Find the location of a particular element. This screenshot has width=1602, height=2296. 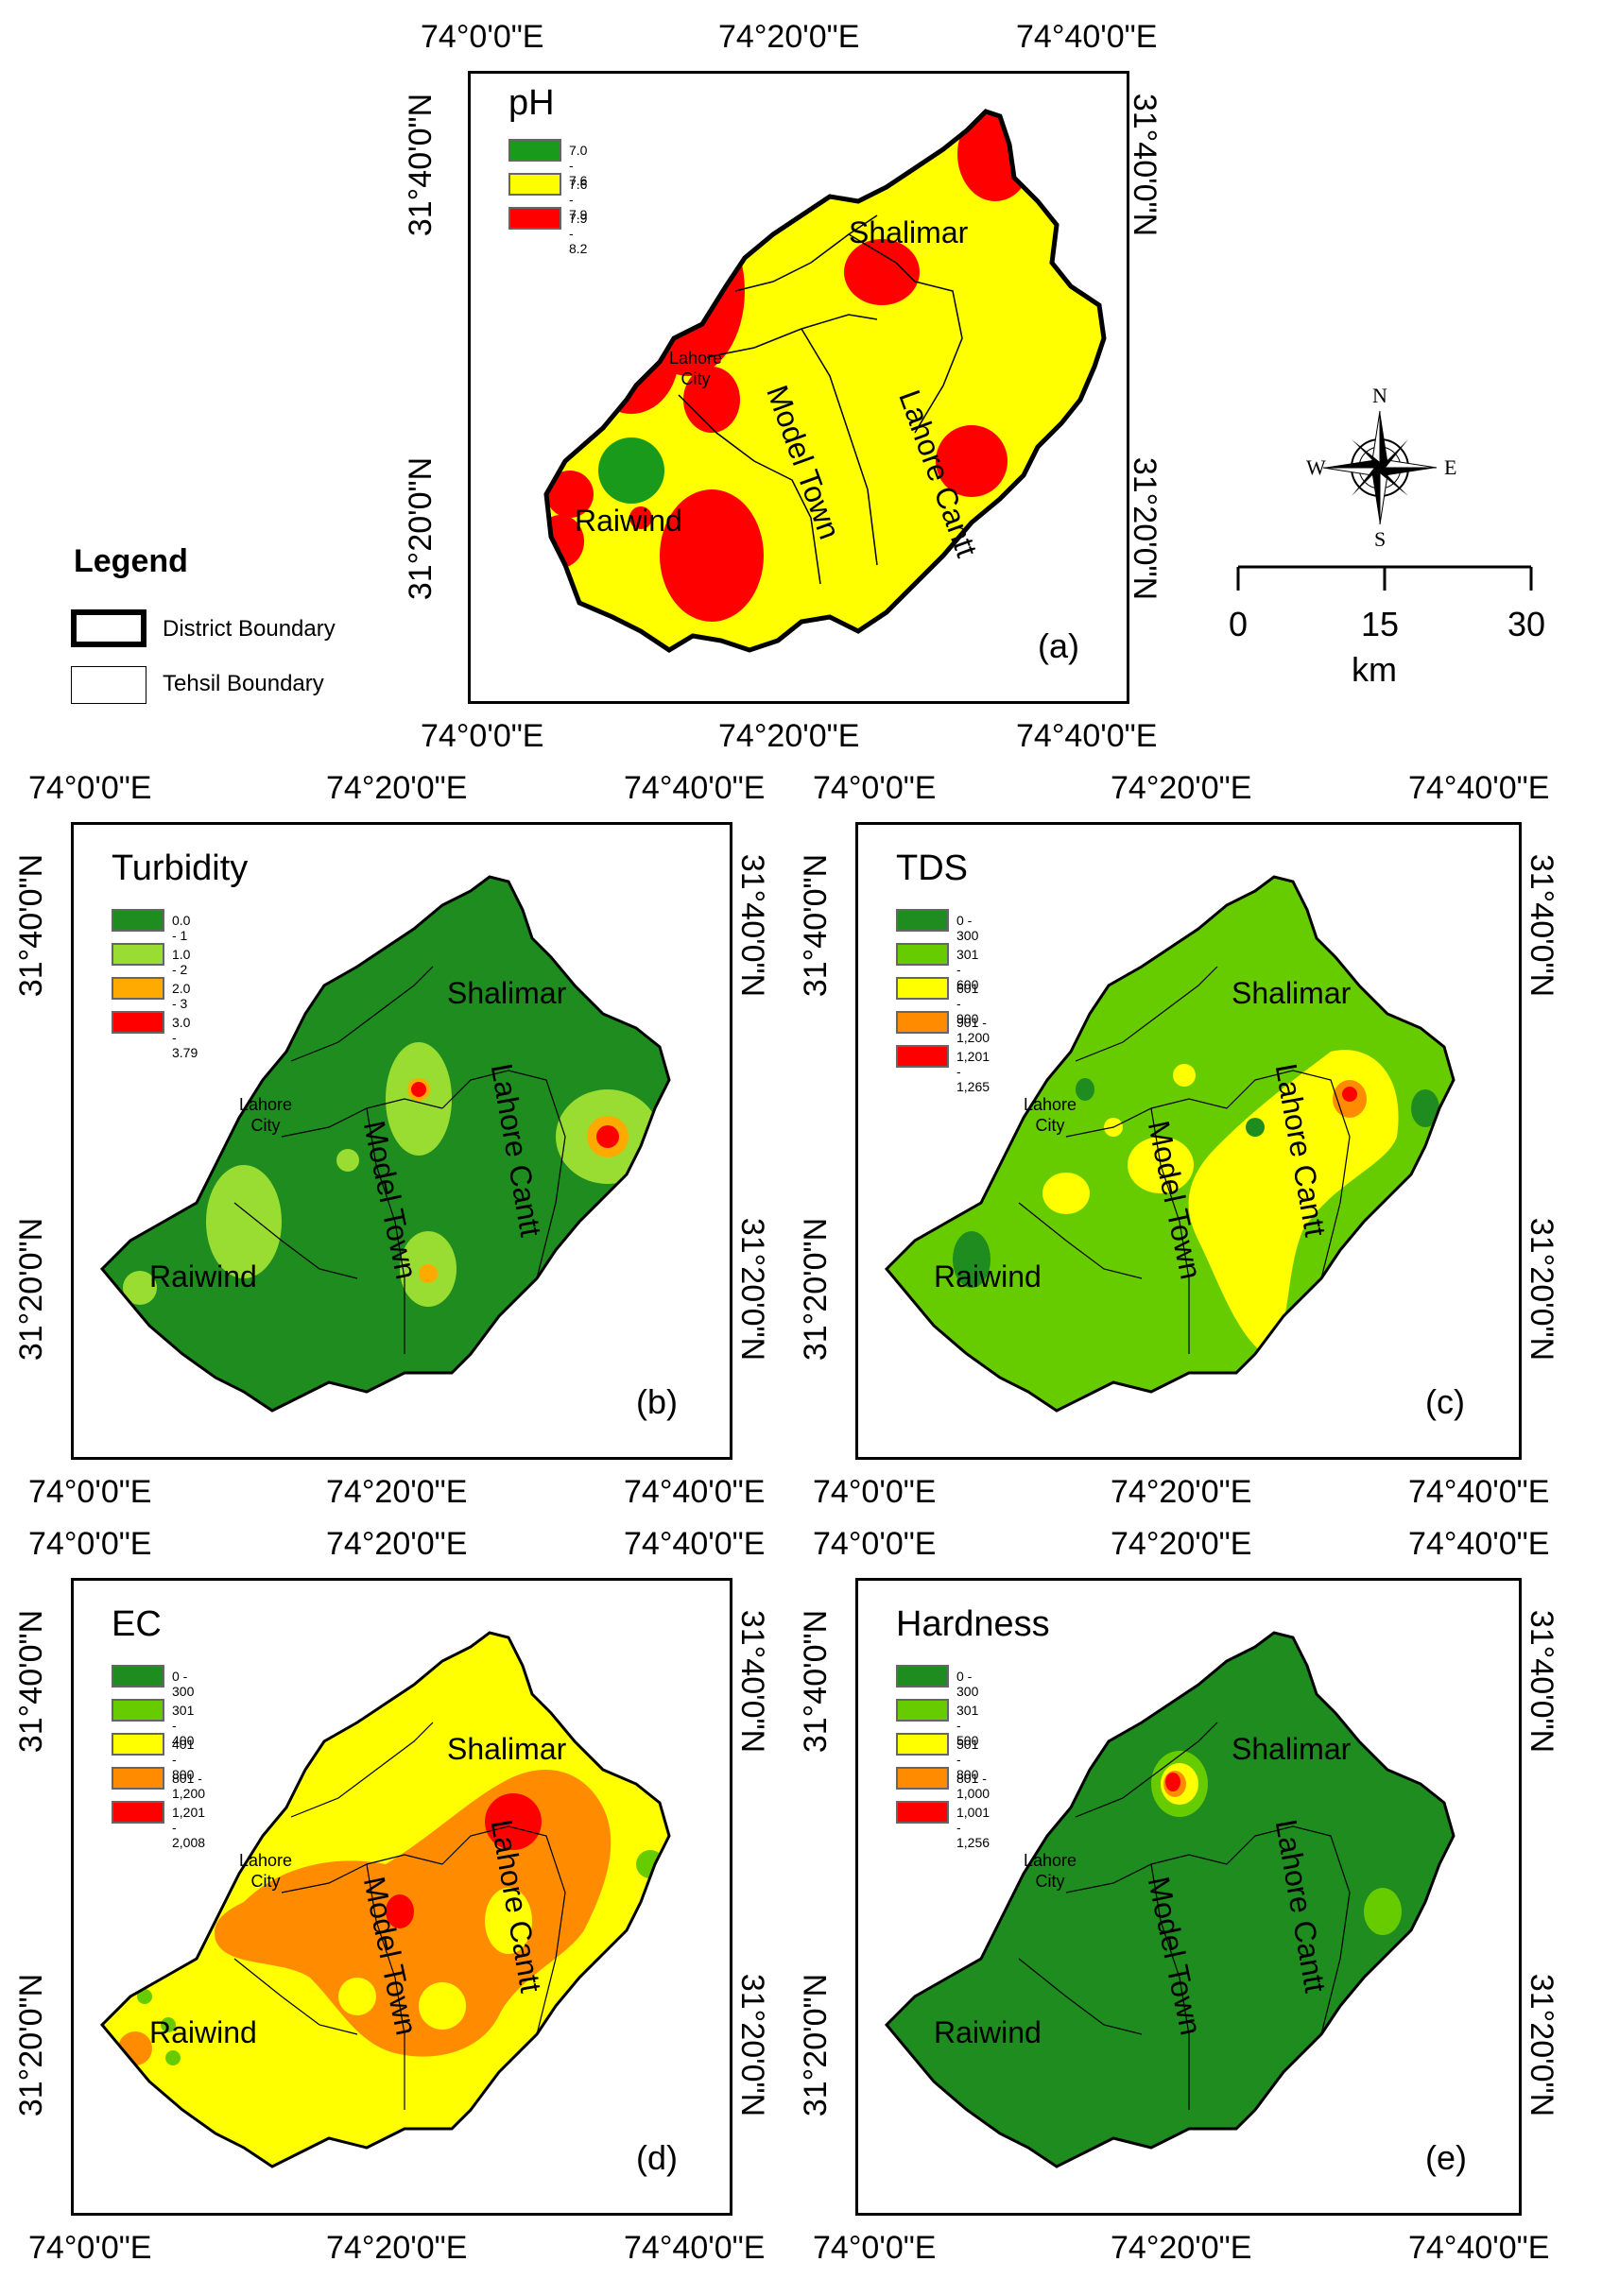

tehsil-boundary-swatch is located at coordinates (108, 685).